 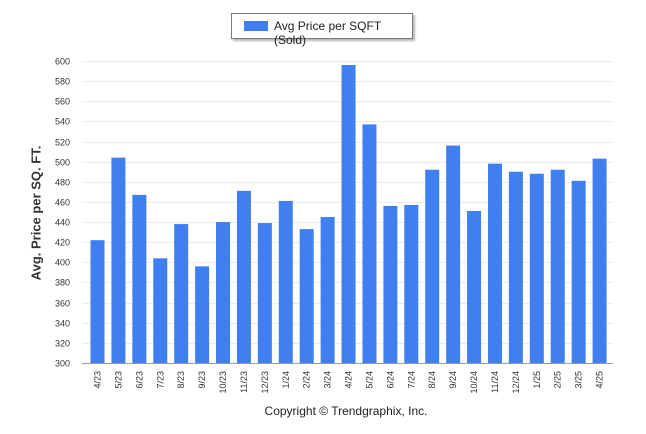 What do you see at coordinates (516, 382) in the screenshot?
I see `x-tick-label: 12/24` at bounding box center [516, 382].